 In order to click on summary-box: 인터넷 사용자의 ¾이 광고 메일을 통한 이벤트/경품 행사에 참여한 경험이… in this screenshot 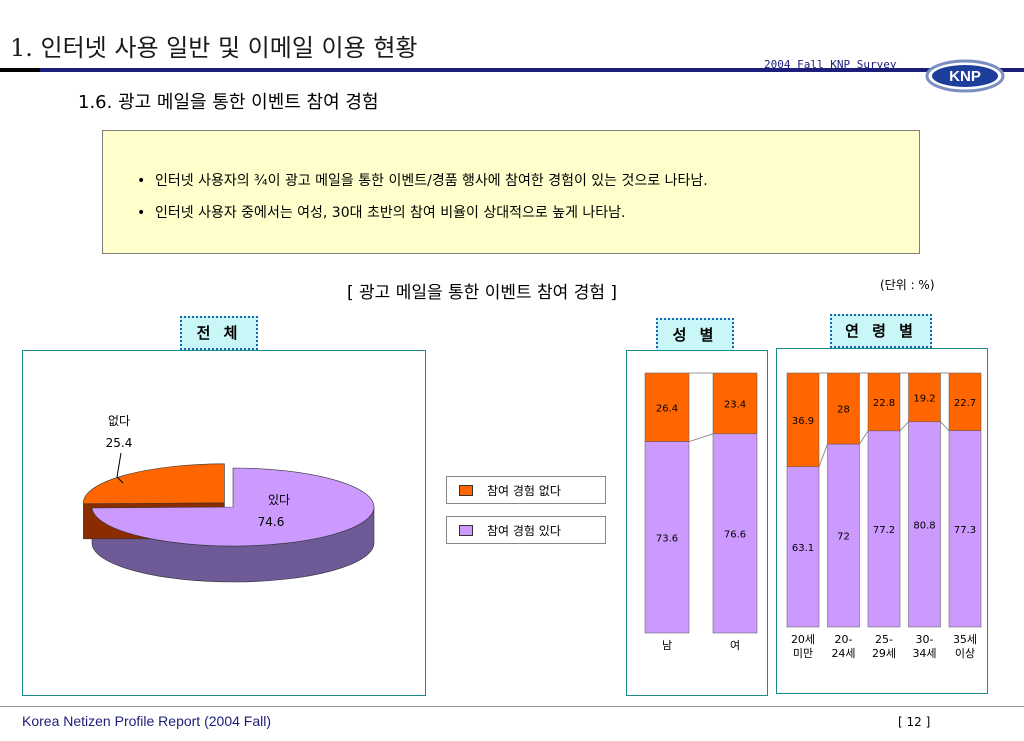, I will do `click(511, 192)`.